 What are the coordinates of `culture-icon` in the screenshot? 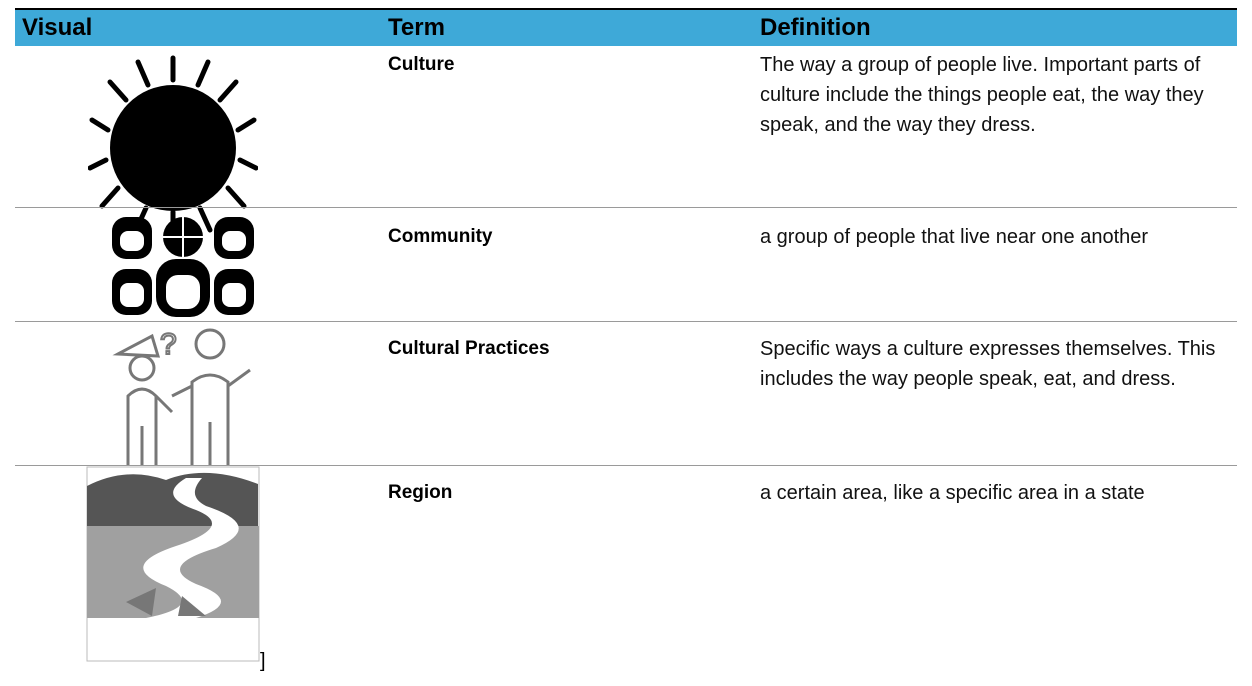 It's located at (173, 144).